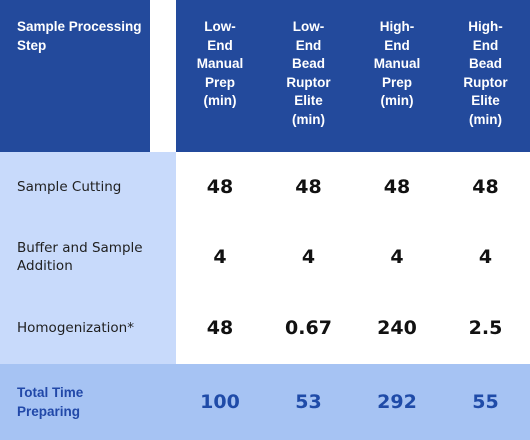  Describe the element at coordinates (397, 328) in the screenshot. I see `row-3-value-3: 240` at that location.